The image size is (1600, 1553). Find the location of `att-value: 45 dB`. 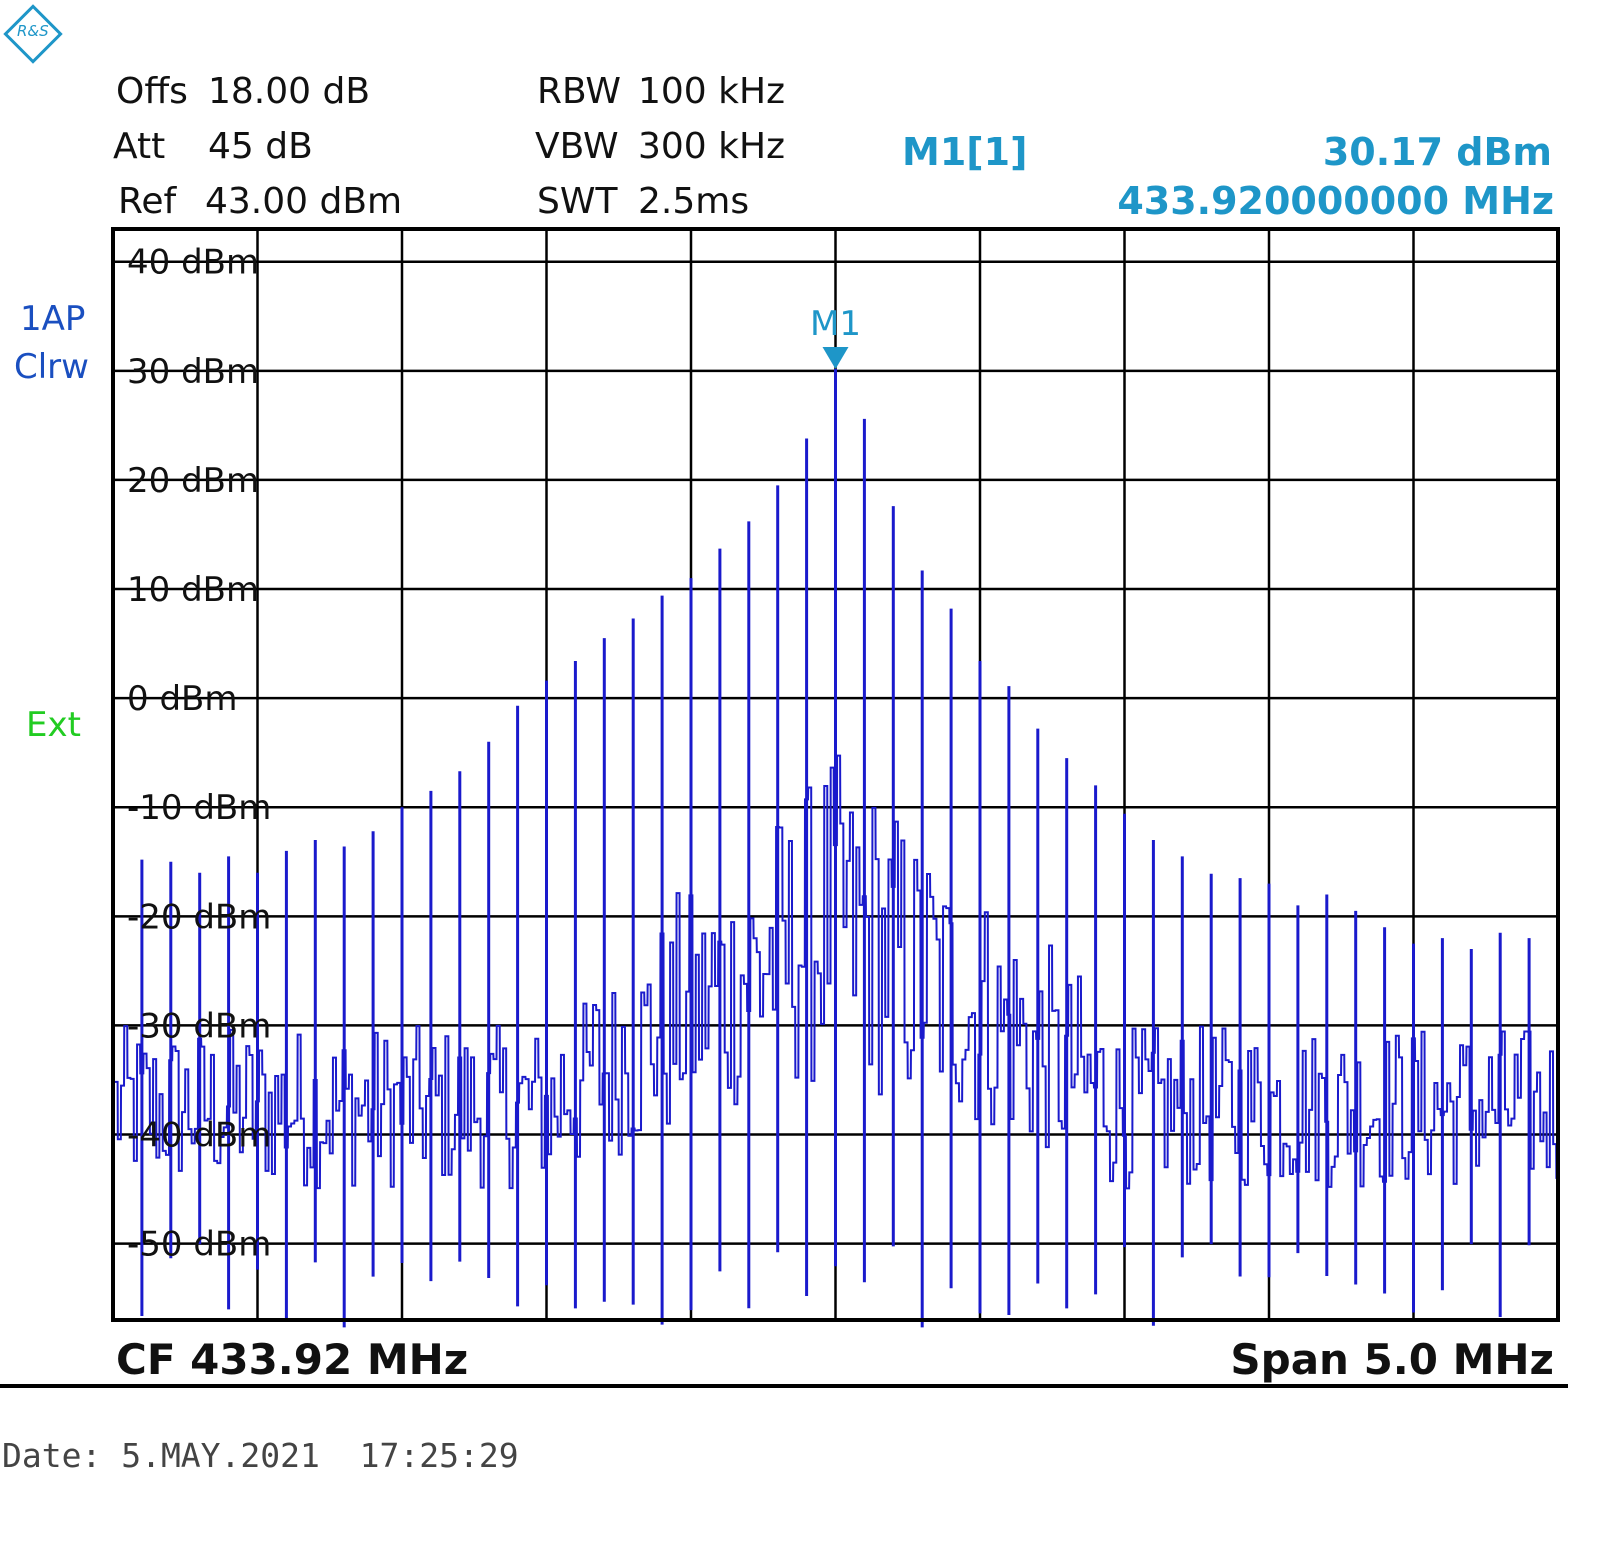

att-value: 45 dB is located at coordinates (260, 146).